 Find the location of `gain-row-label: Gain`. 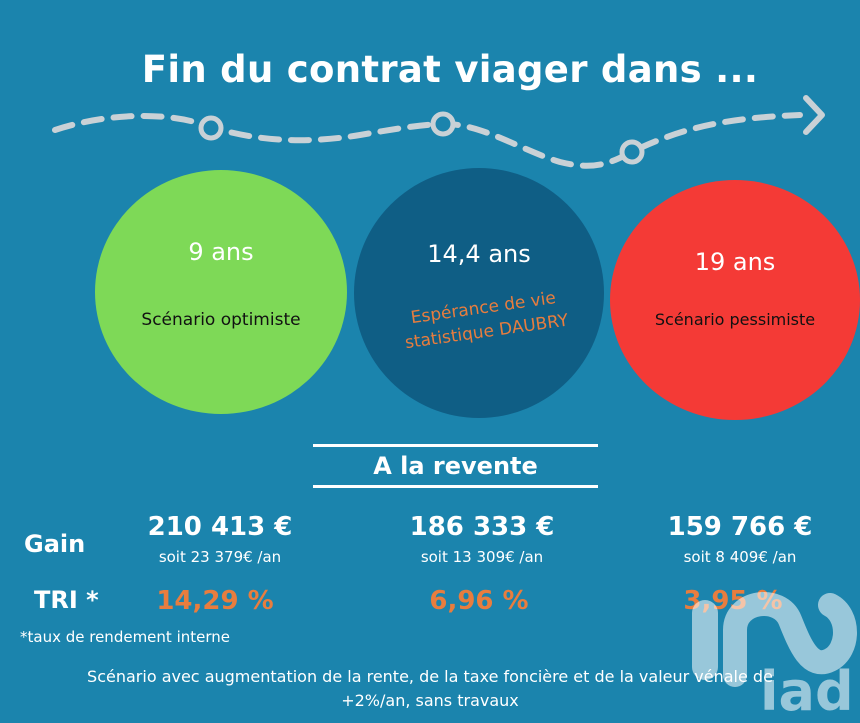

gain-row-label: Gain is located at coordinates (55, 544).